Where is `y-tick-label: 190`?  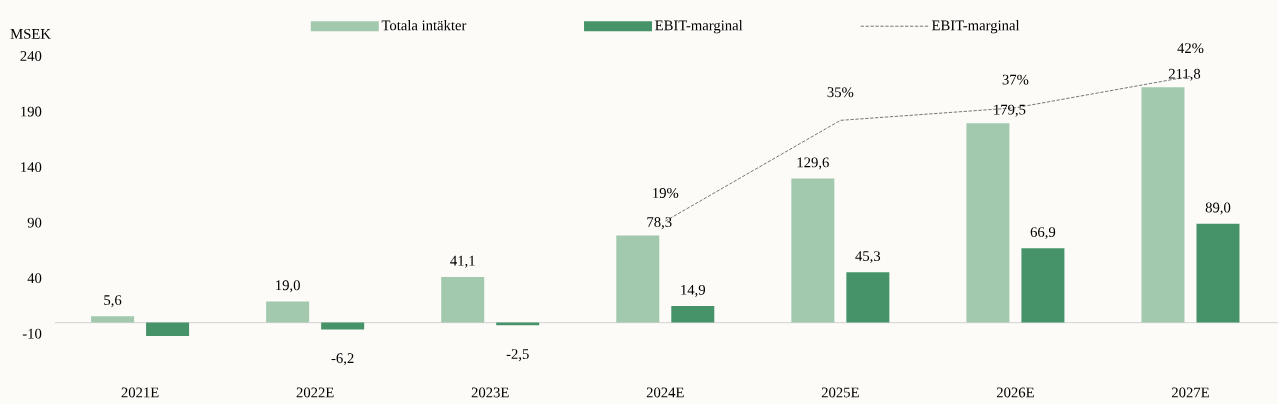
y-tick-label: 190 is located at coordinates (31, 111).